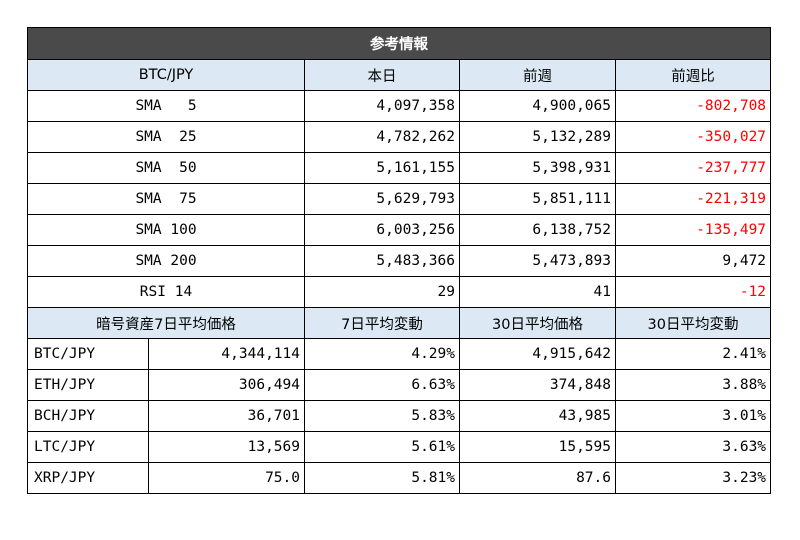 The width and height of the screenshot is (800, 540). What do you see at coordinates (382, 385) in the screenshot?
I see `chg7-value: 6.63%` at bounding box center [382, 385].